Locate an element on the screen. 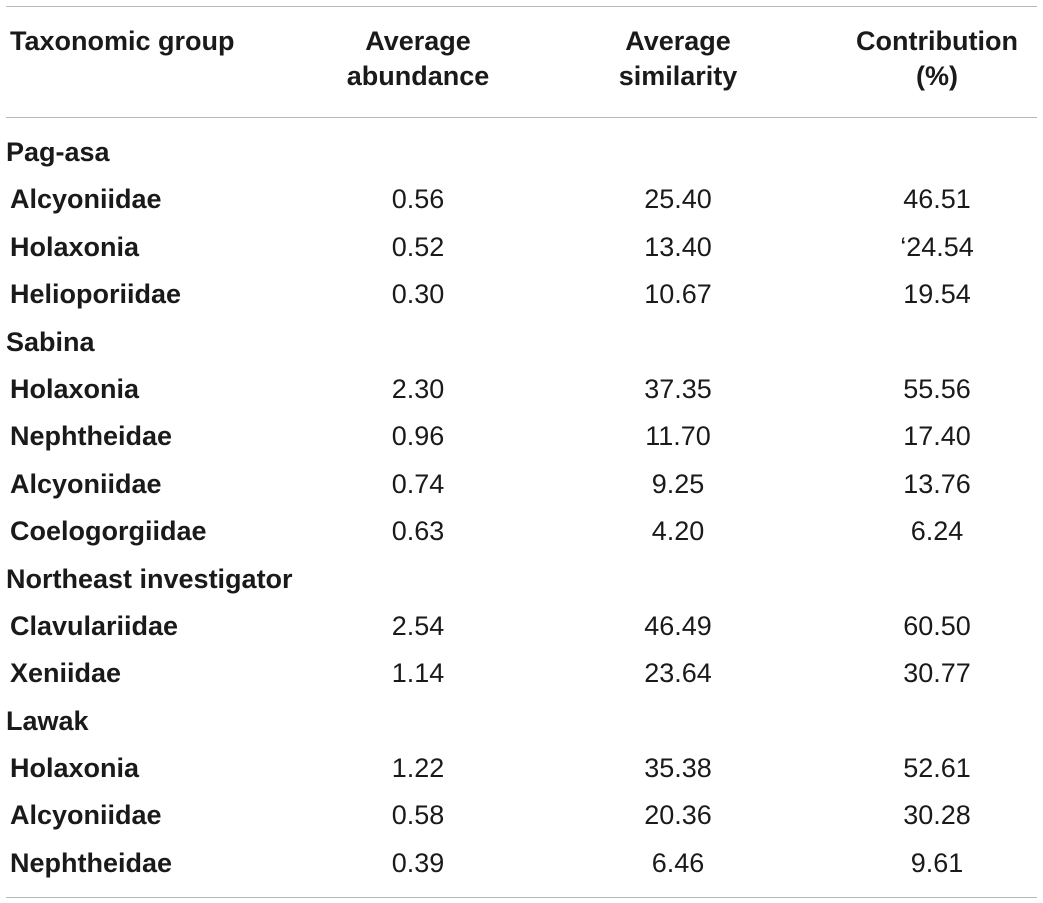  contribution-cell: 9.61 is located at coordinates (937, 862).